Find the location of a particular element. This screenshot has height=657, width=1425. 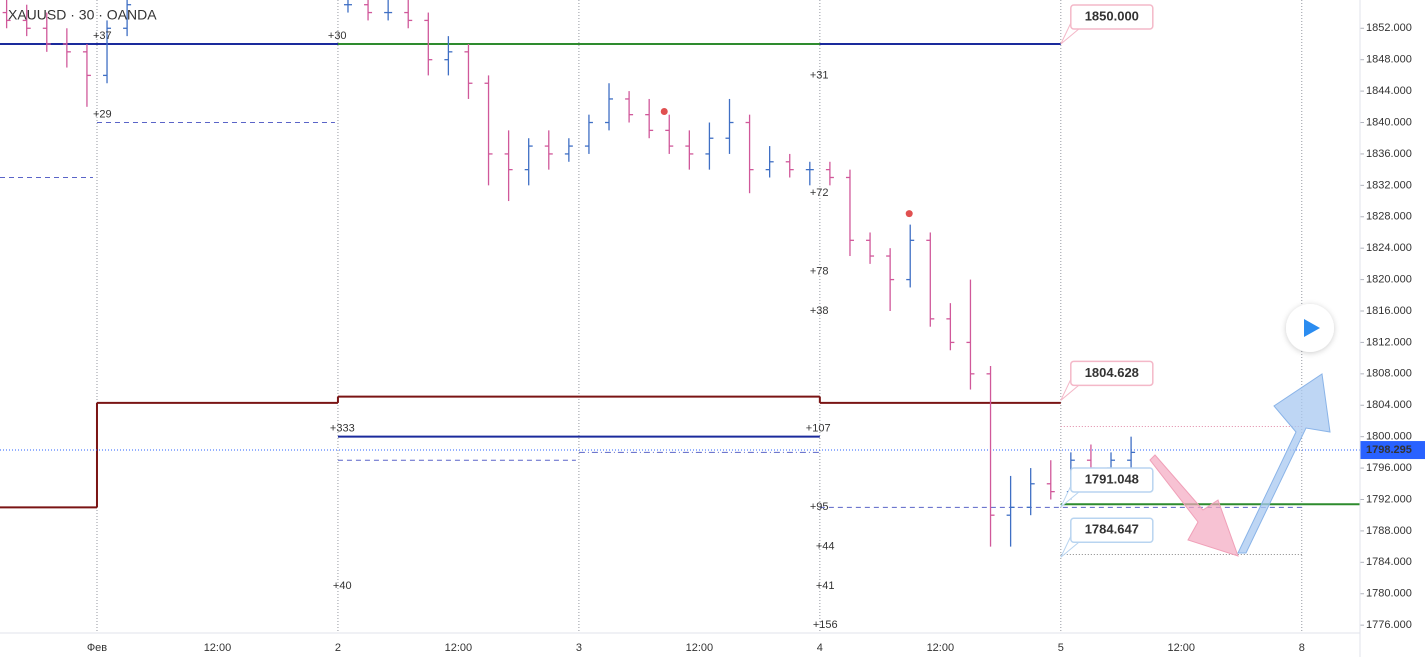

annotation: +156 is located at coordinates (825, 625).